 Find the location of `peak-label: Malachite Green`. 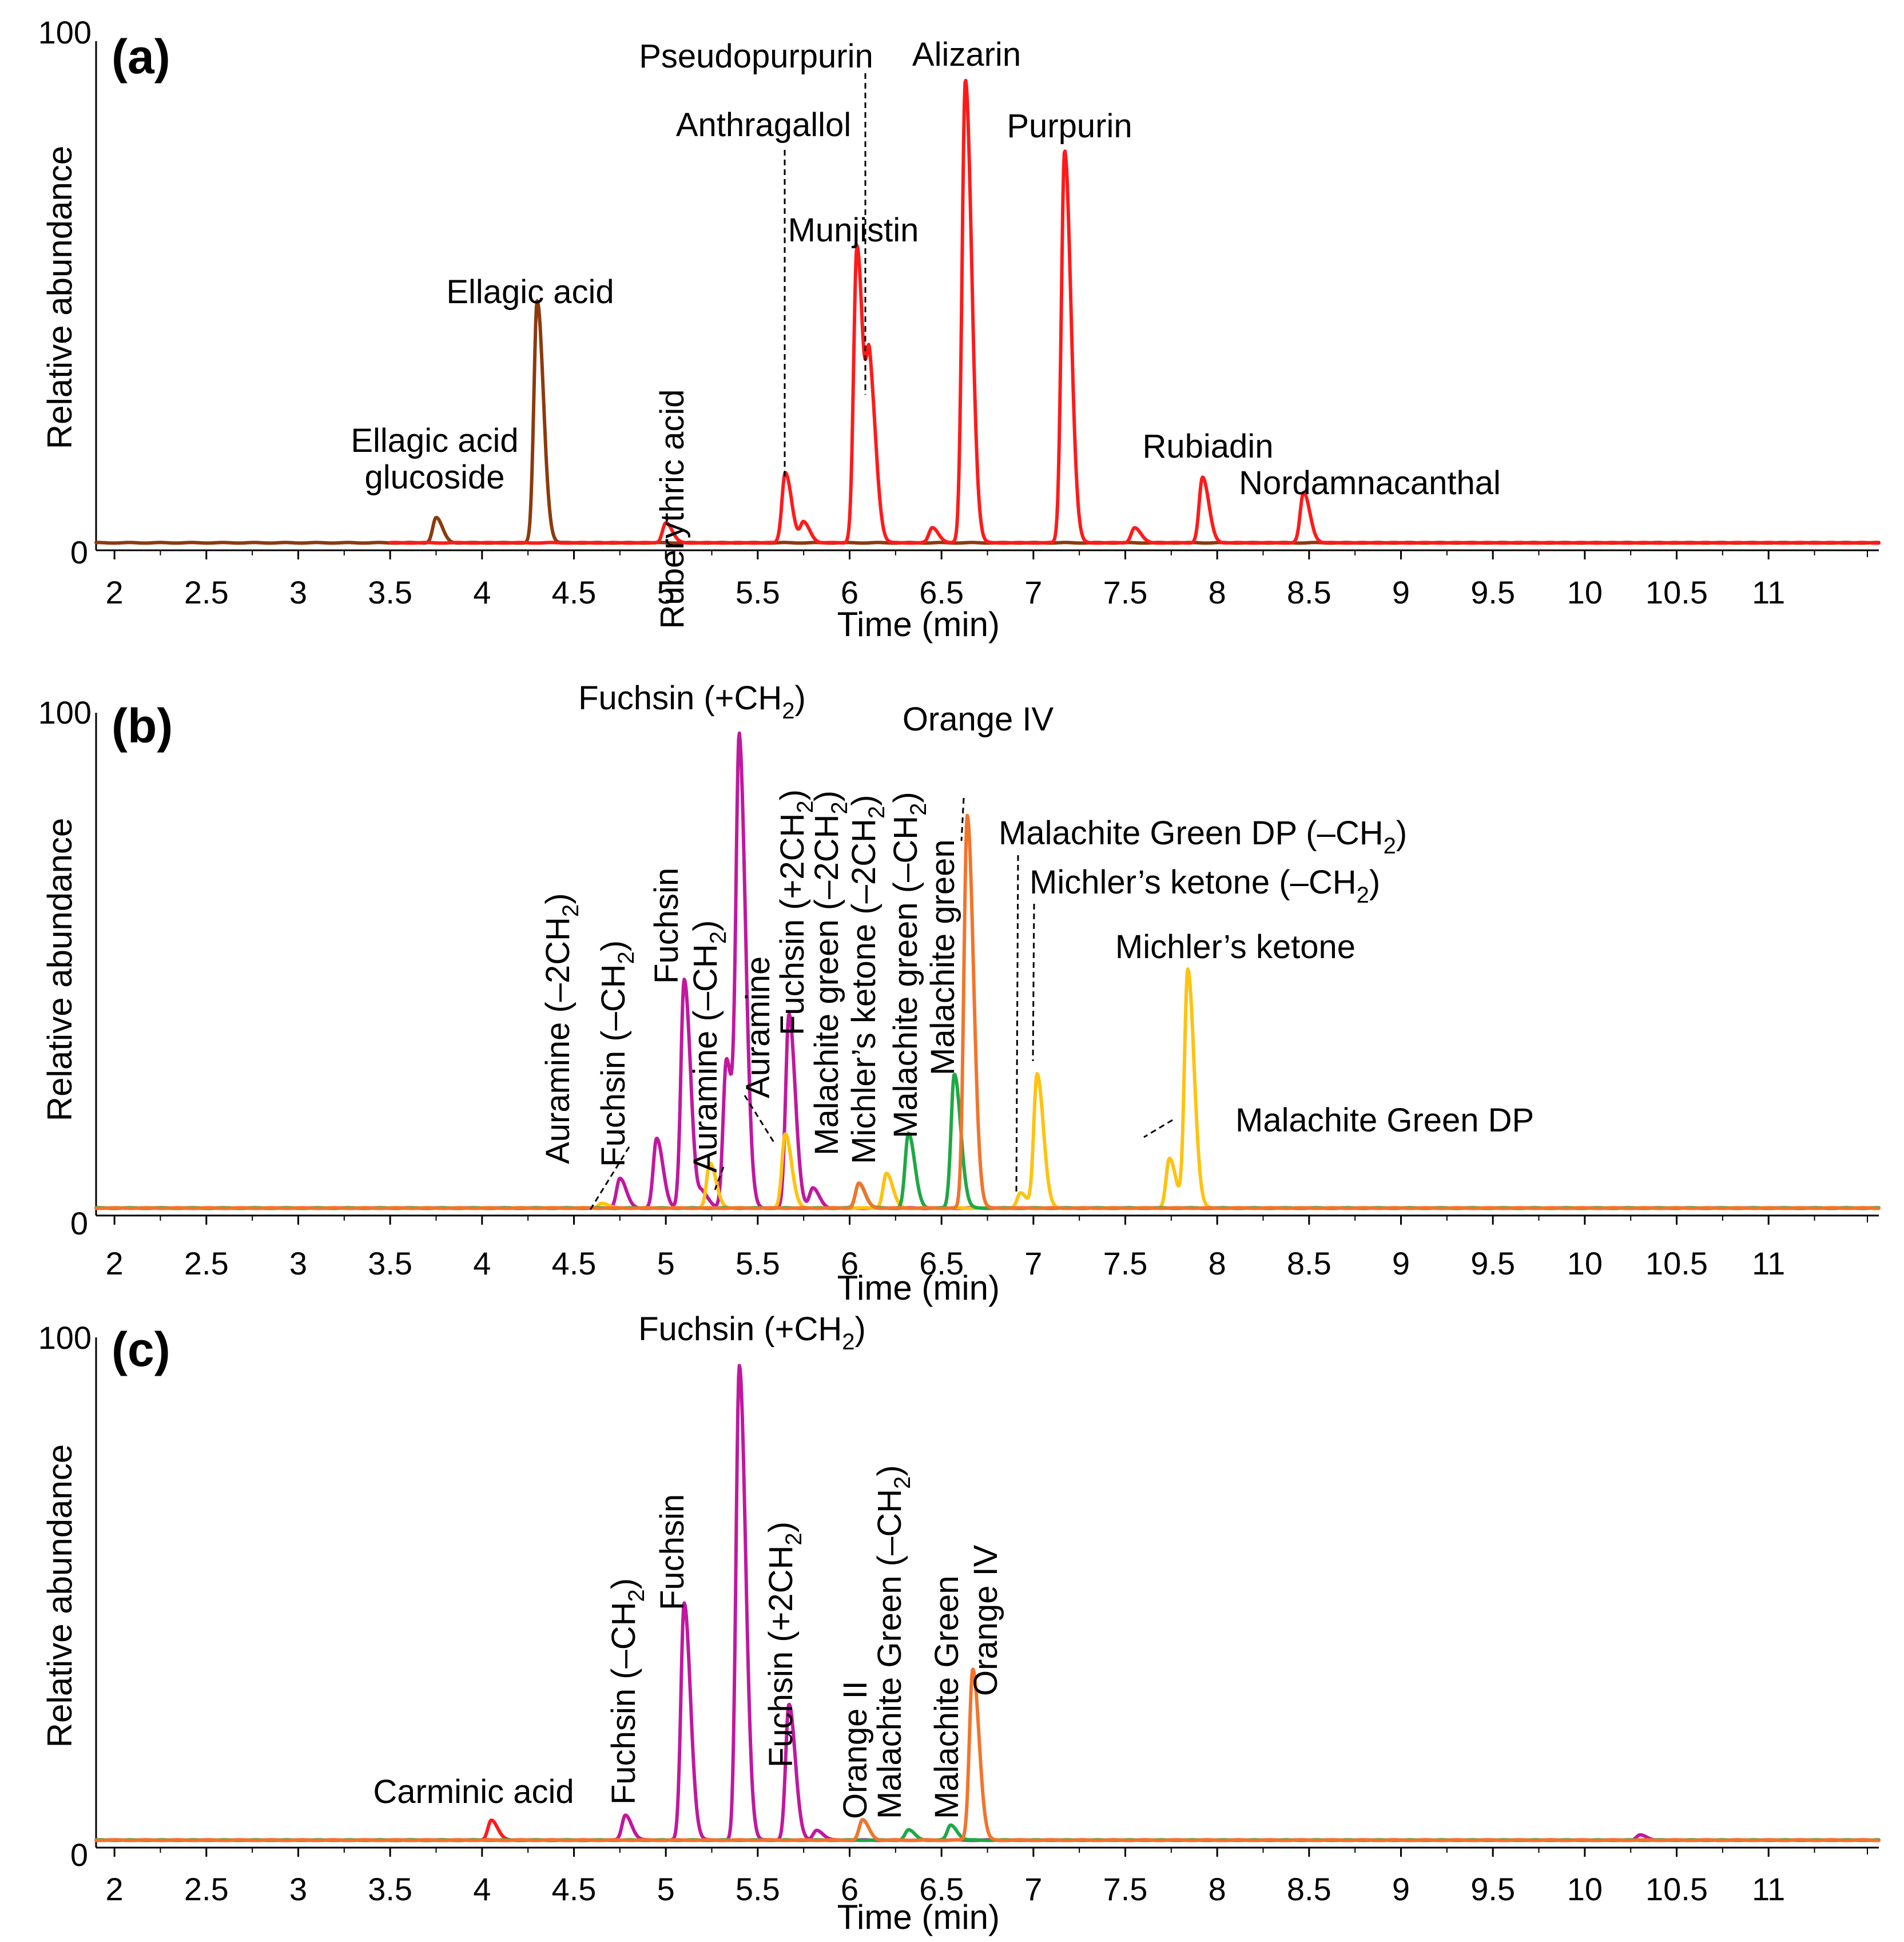

peak-label: Malachite Green is located at coordinates (946, 1697).